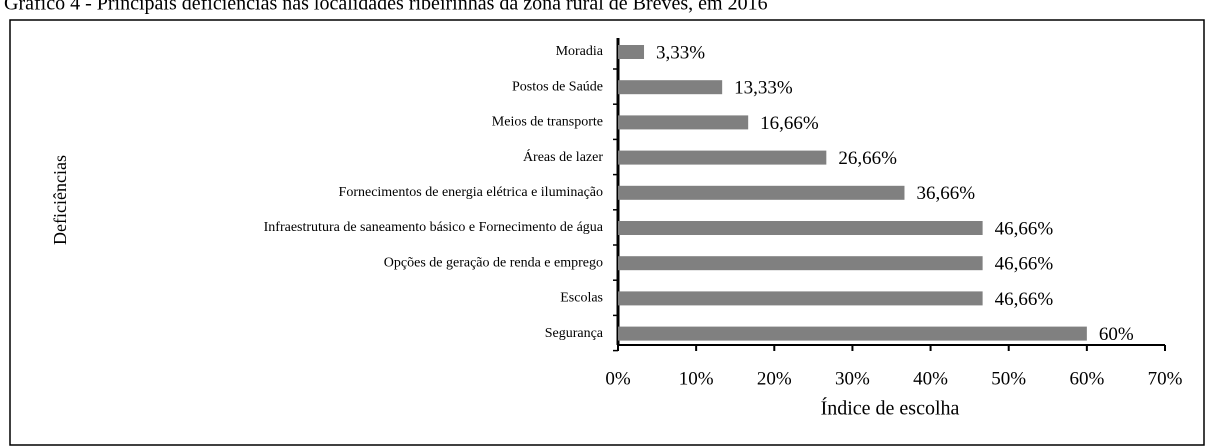 The height and width of the screenshot is (446, 1205). Describe the element at coordinates (1086, 378) in the screenshot. I see `x-tick-label: 60%` at that location.